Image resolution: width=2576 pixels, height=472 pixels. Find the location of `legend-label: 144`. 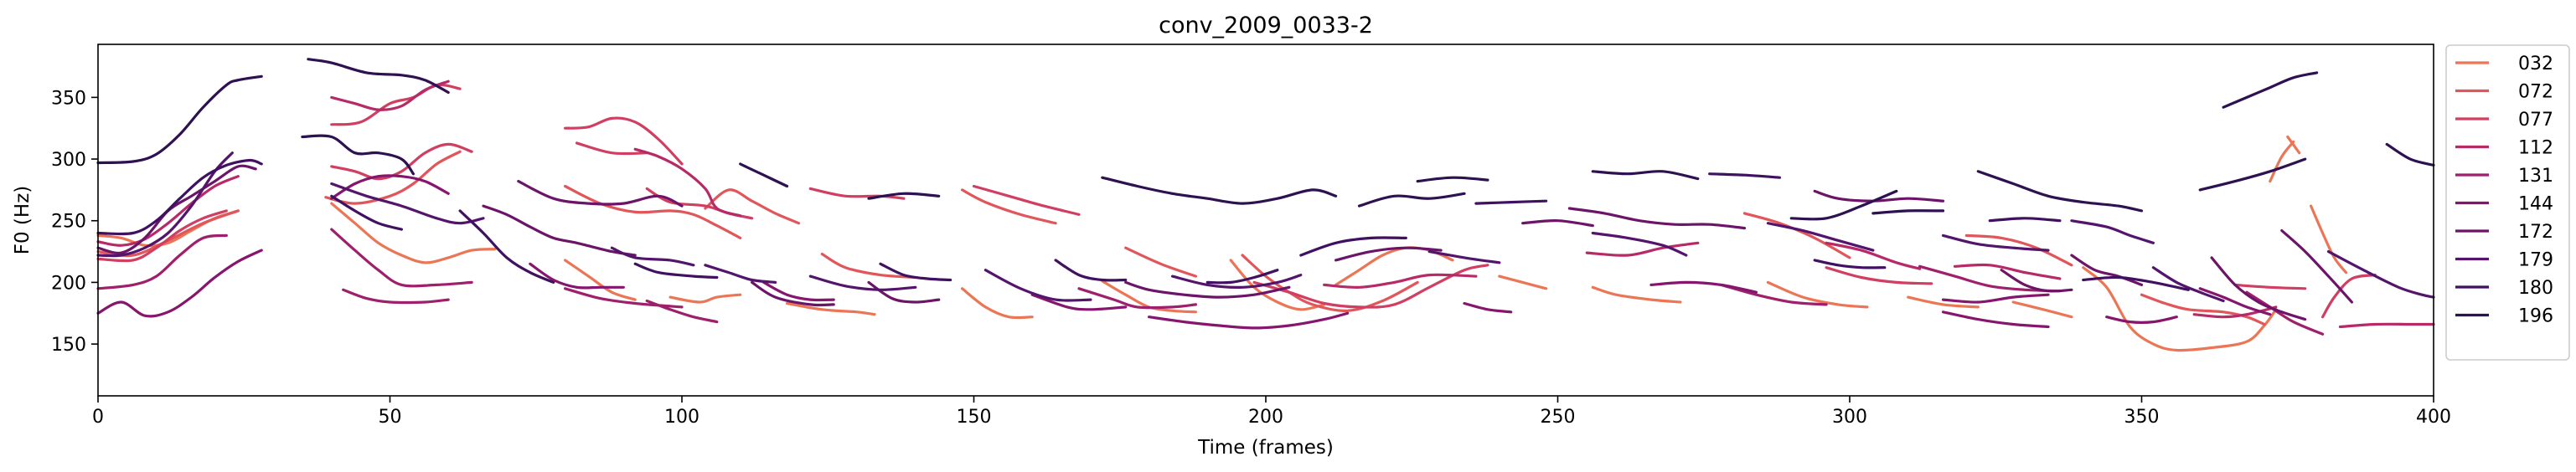

legend-label: 144 is located at coordinates (2535, 204).